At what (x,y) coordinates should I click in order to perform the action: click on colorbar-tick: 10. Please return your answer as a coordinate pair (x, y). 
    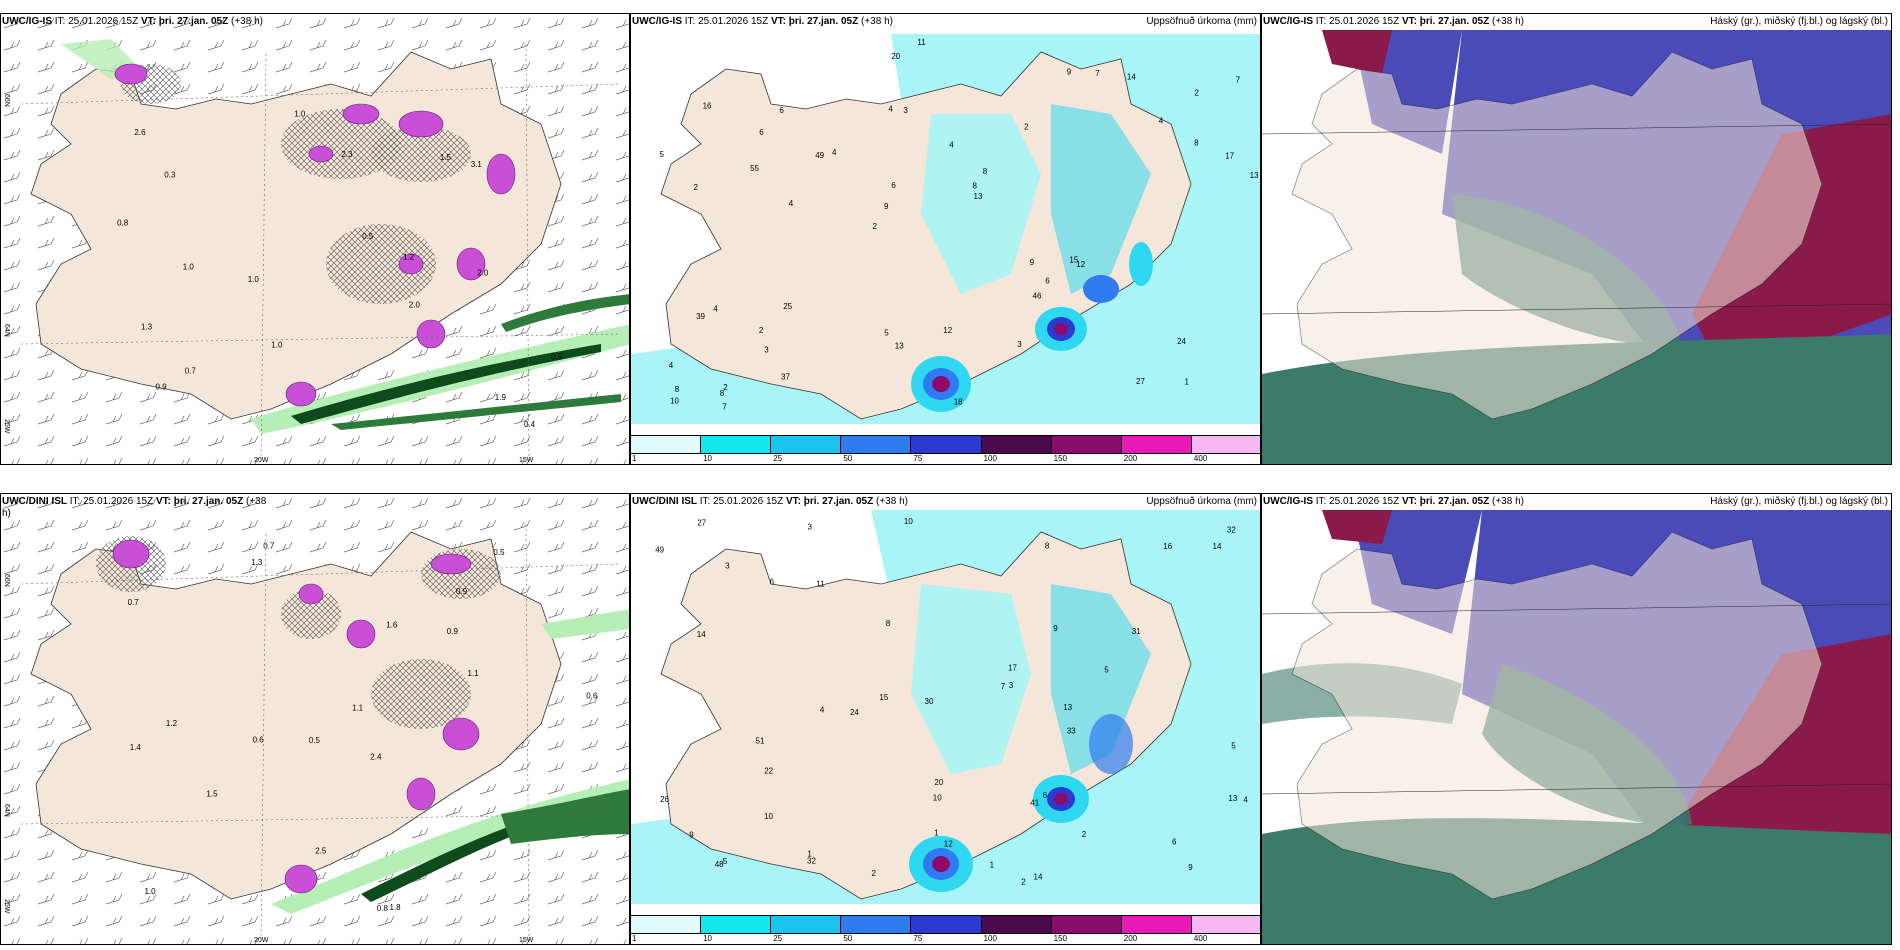
    Looking at the image, I should click on (708, 938).